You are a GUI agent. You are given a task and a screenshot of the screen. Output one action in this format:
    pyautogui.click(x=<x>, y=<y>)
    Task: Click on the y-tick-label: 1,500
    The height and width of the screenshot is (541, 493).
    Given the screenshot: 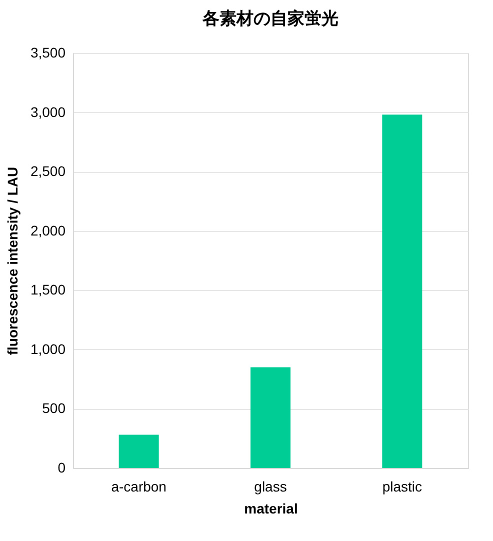 What is the action you would take?
    pyautogui.click(x=48, y=290)
    